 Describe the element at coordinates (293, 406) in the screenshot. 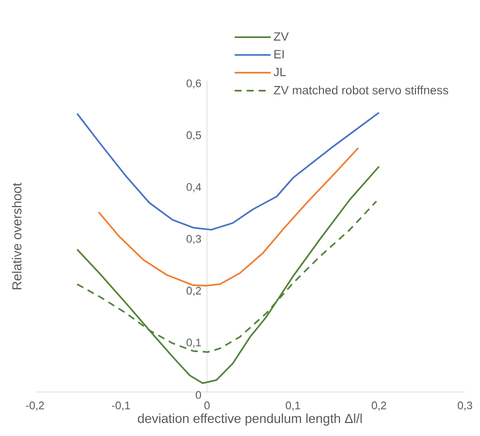

I see `x-tick-label: 0,1` at that location.